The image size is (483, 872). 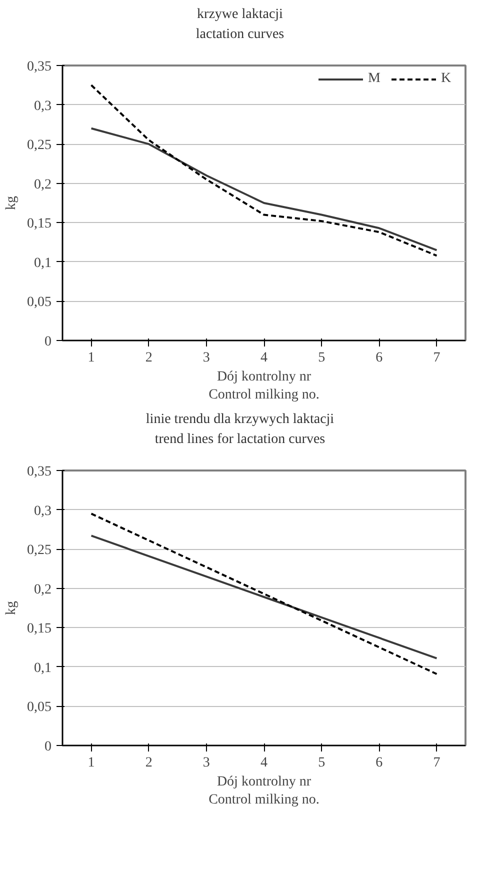 I want to click on legend-label: M, so click(x=375, y=79).